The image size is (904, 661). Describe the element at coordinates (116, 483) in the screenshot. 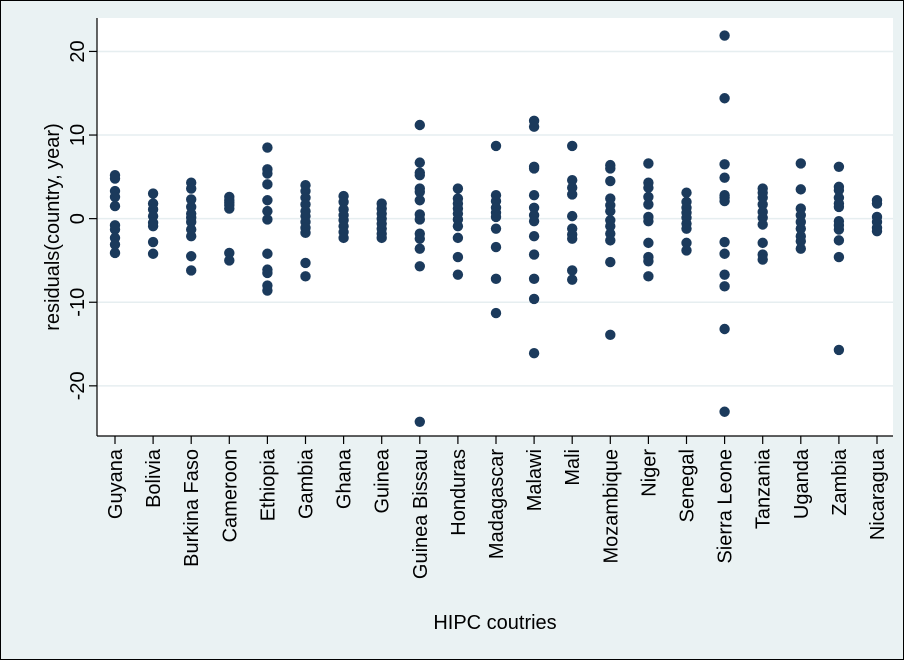

I see `x-tick-label: Guyana` at that location.